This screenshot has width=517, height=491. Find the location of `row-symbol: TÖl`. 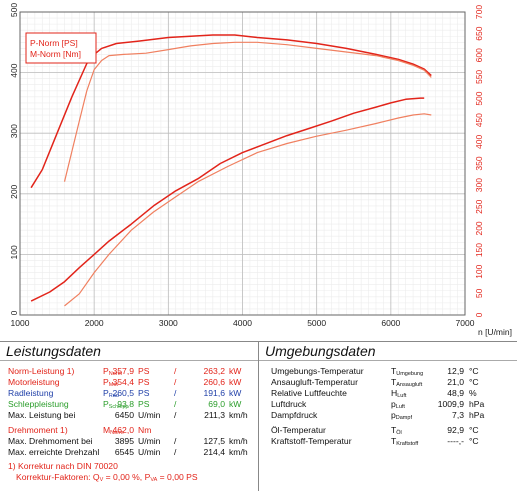

row-symbol: TÖl is located at coordinates (396, 430).